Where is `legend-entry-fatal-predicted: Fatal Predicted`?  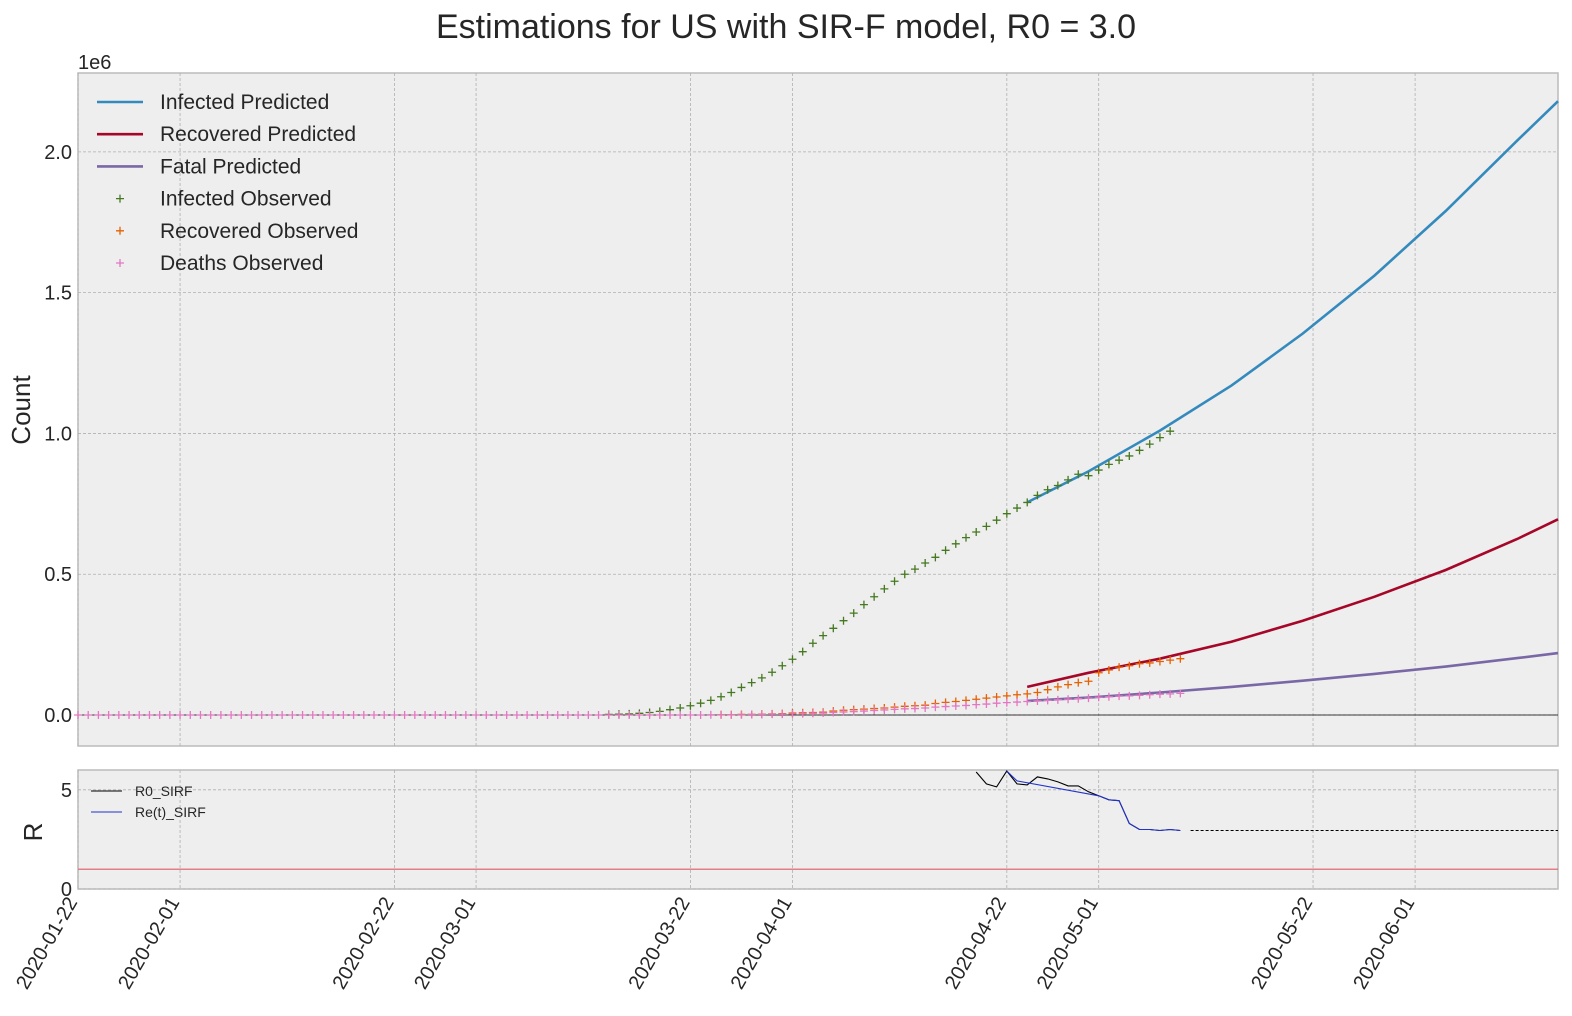
legend-entry-fatal-predicted: Fatal Predicted is located at coordinates (199, 166).